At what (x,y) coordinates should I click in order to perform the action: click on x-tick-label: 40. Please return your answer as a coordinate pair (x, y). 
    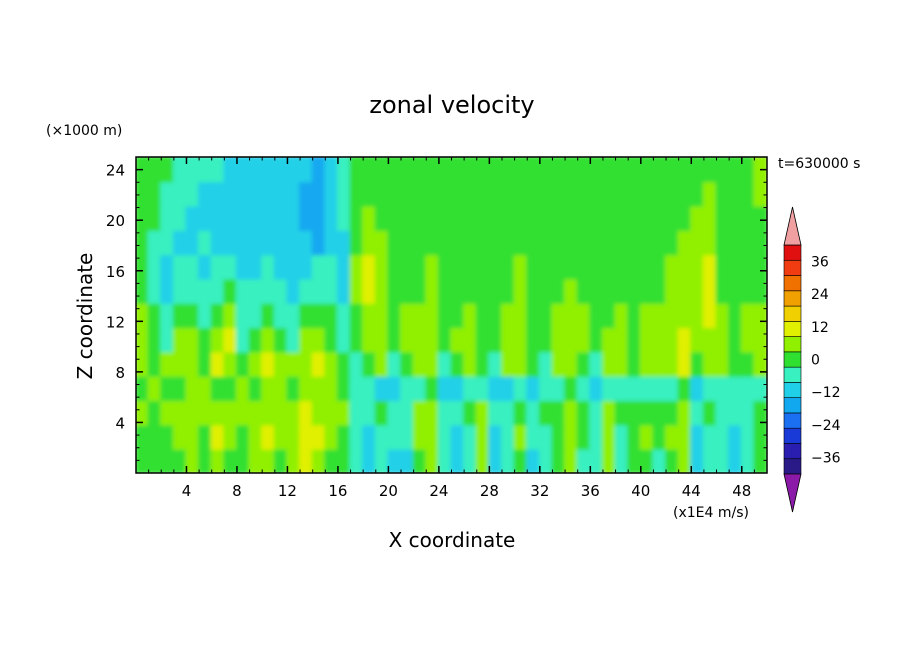
    Looking at the image, I should click on (640, 491).